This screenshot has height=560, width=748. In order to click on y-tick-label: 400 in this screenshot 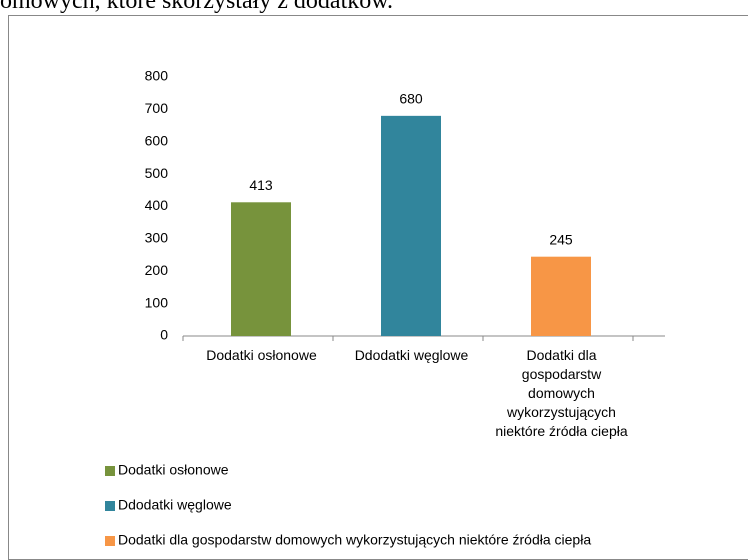, I will do `click(157, 205)`.